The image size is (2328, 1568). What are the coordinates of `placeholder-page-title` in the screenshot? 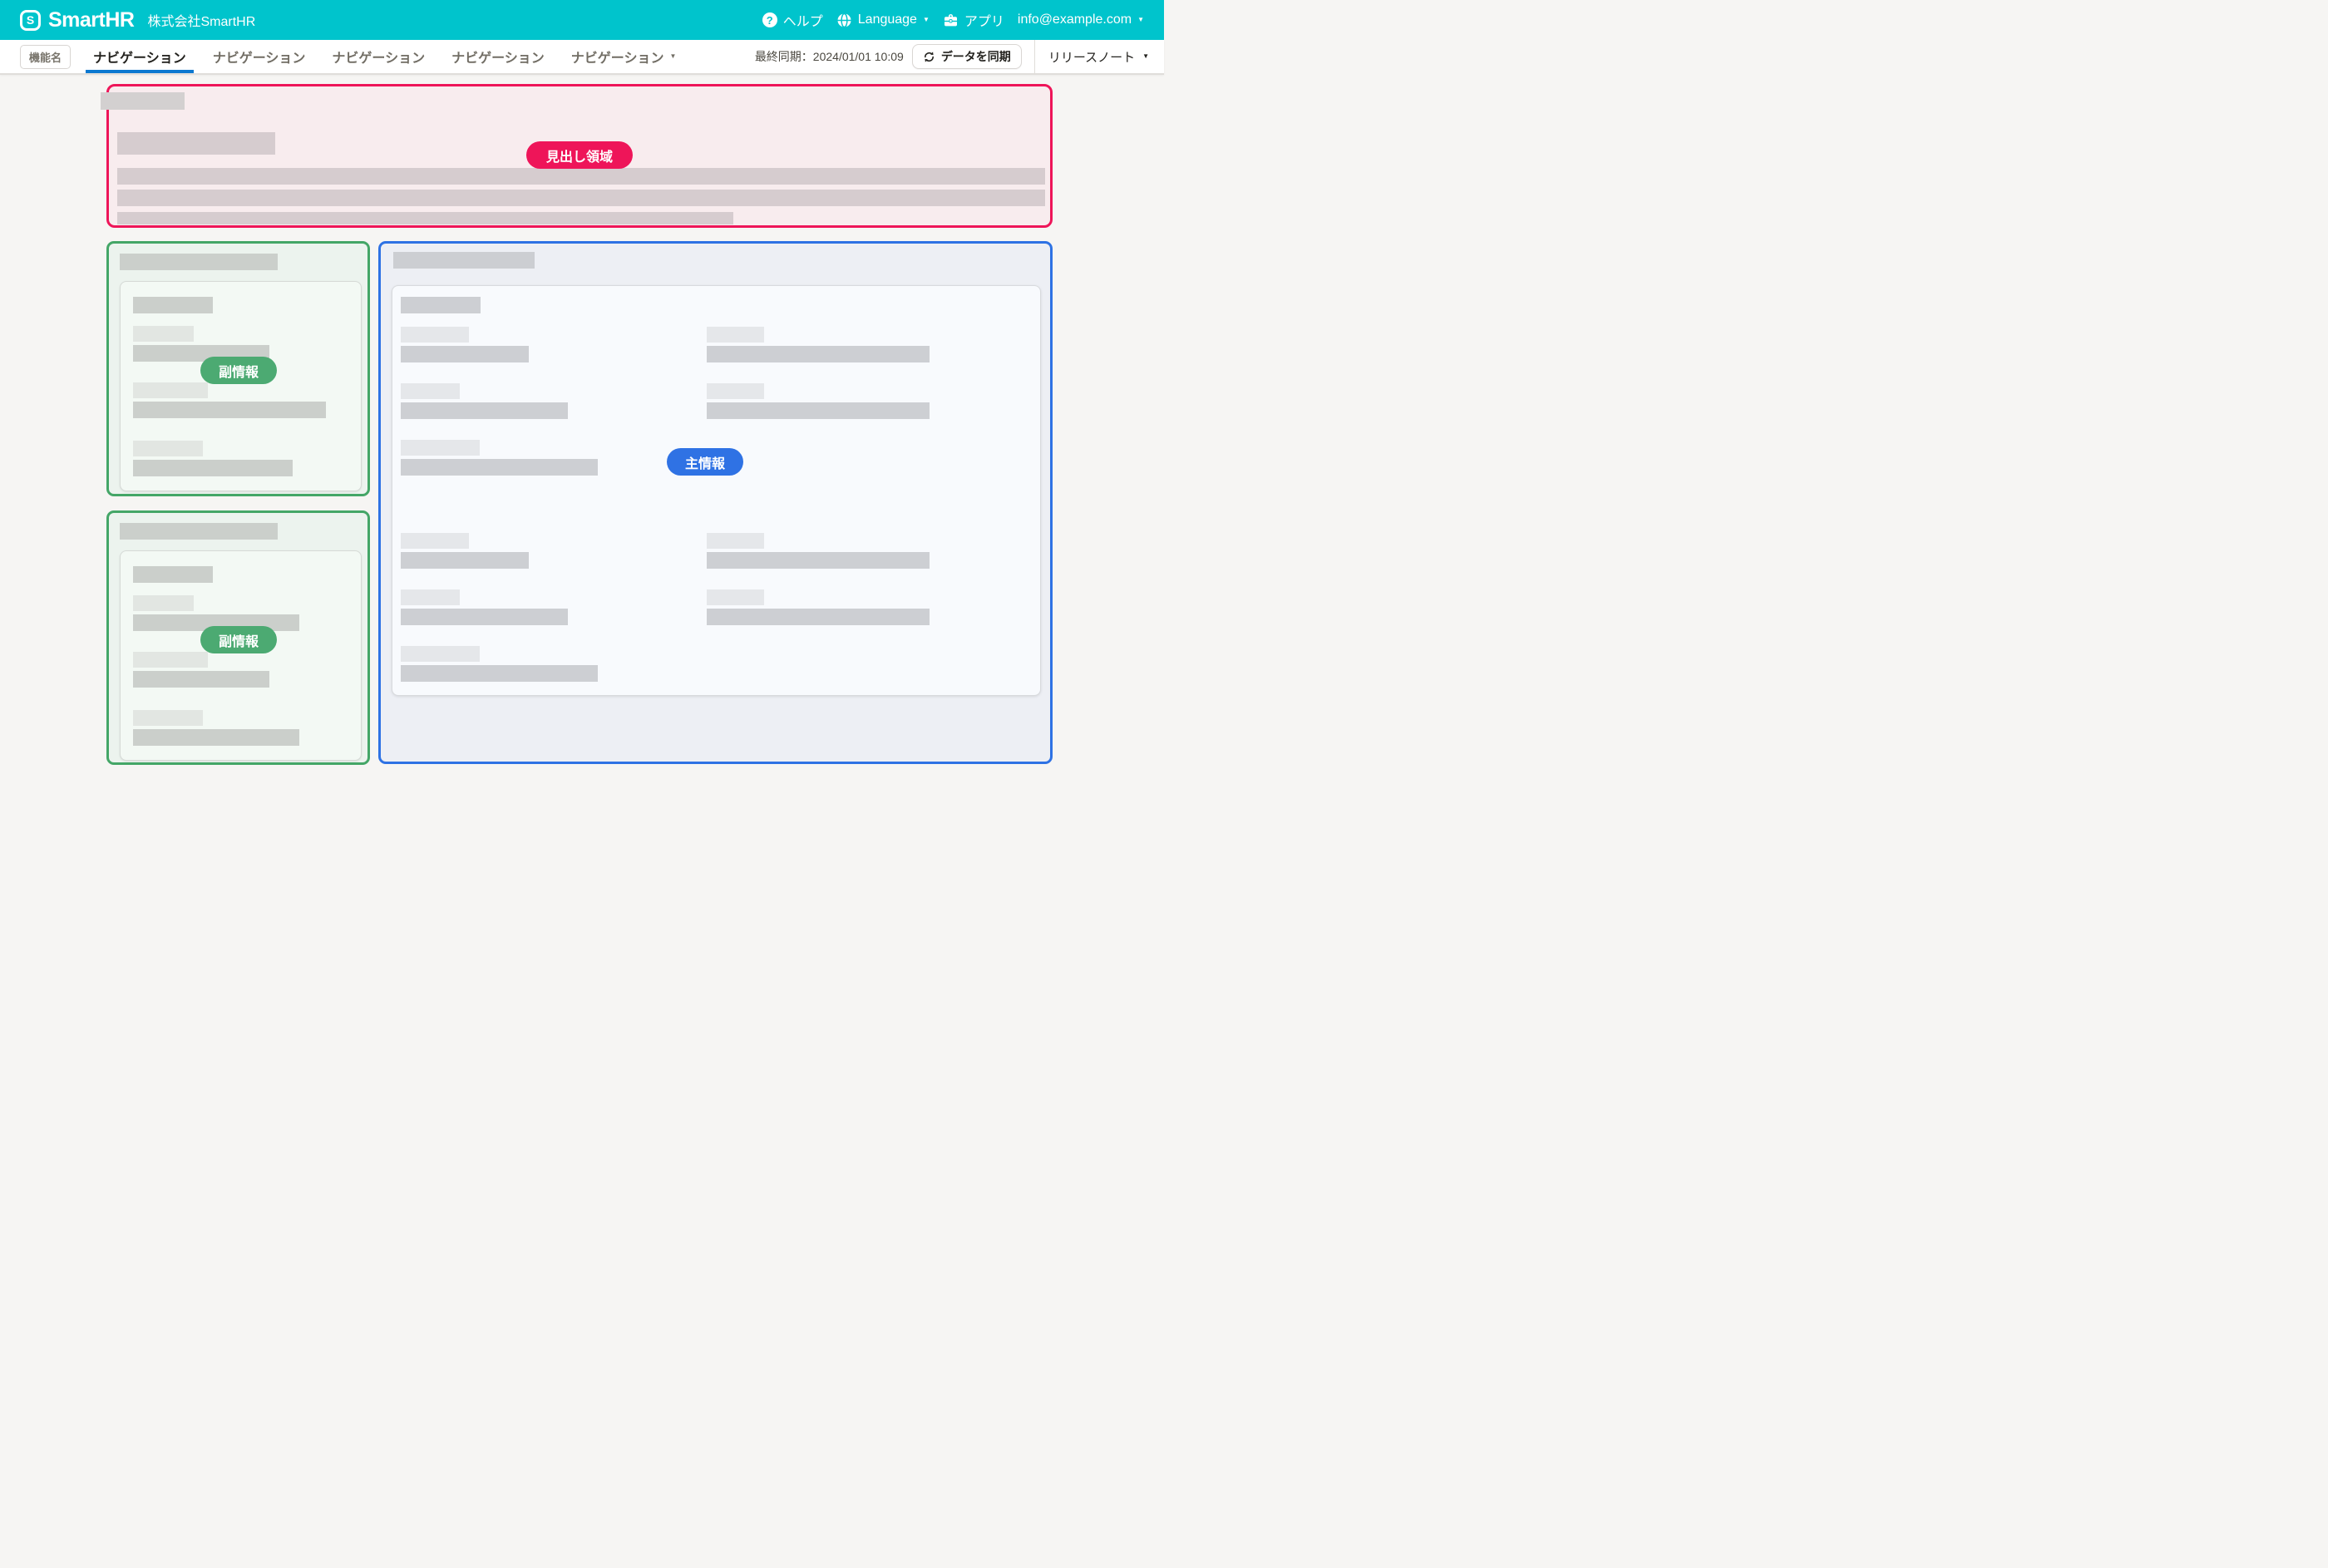 It's located at (143, 101).